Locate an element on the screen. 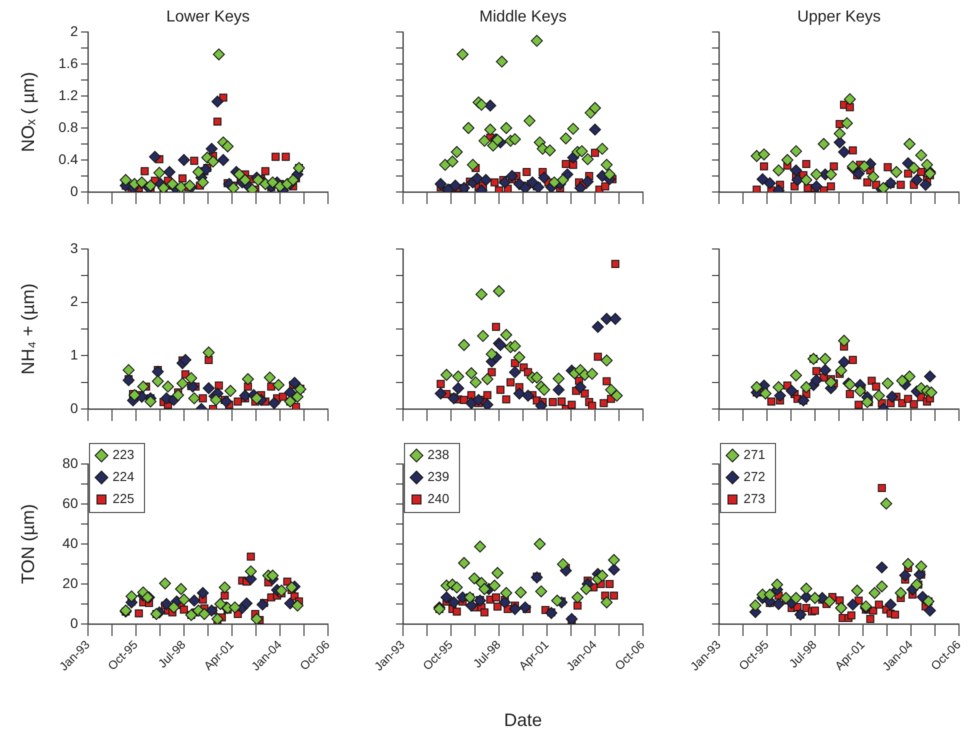  legend-label: 239 is located at coordinates (439, 476).